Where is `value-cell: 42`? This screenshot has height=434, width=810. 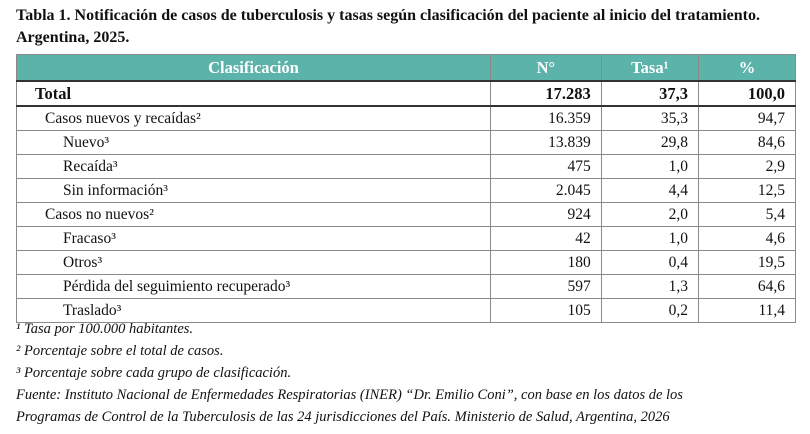
value-cell: 42 is located at coordinates (545, 238).